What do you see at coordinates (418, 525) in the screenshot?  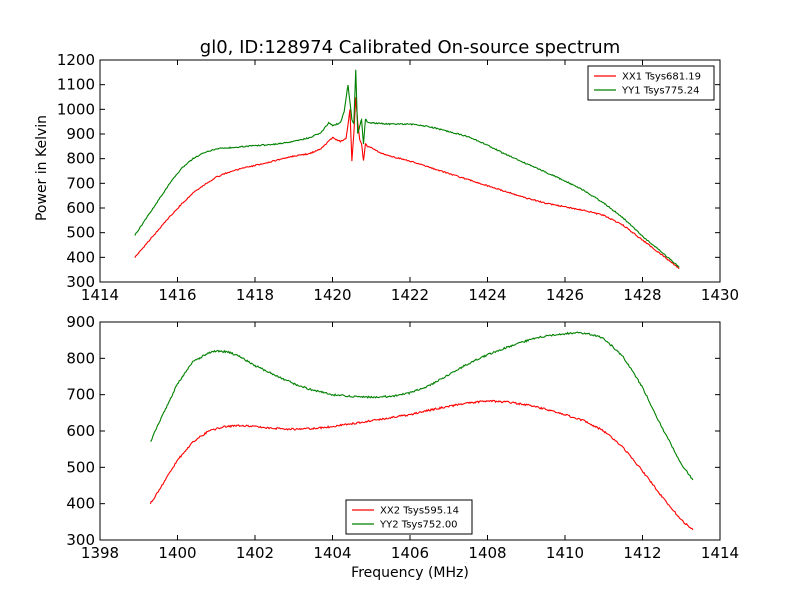 I see `legend-label: YY2 Tsys752.00` at bounding box center [418, 525].